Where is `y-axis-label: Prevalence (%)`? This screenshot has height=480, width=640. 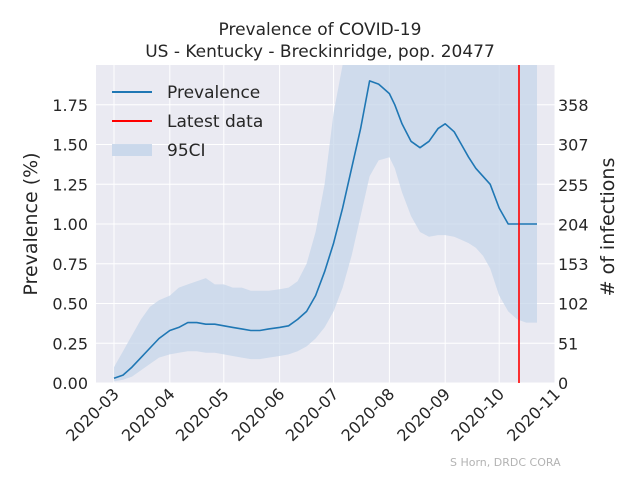 y-axis-label: Prevalence (%) is located at coordinates (31, 223).